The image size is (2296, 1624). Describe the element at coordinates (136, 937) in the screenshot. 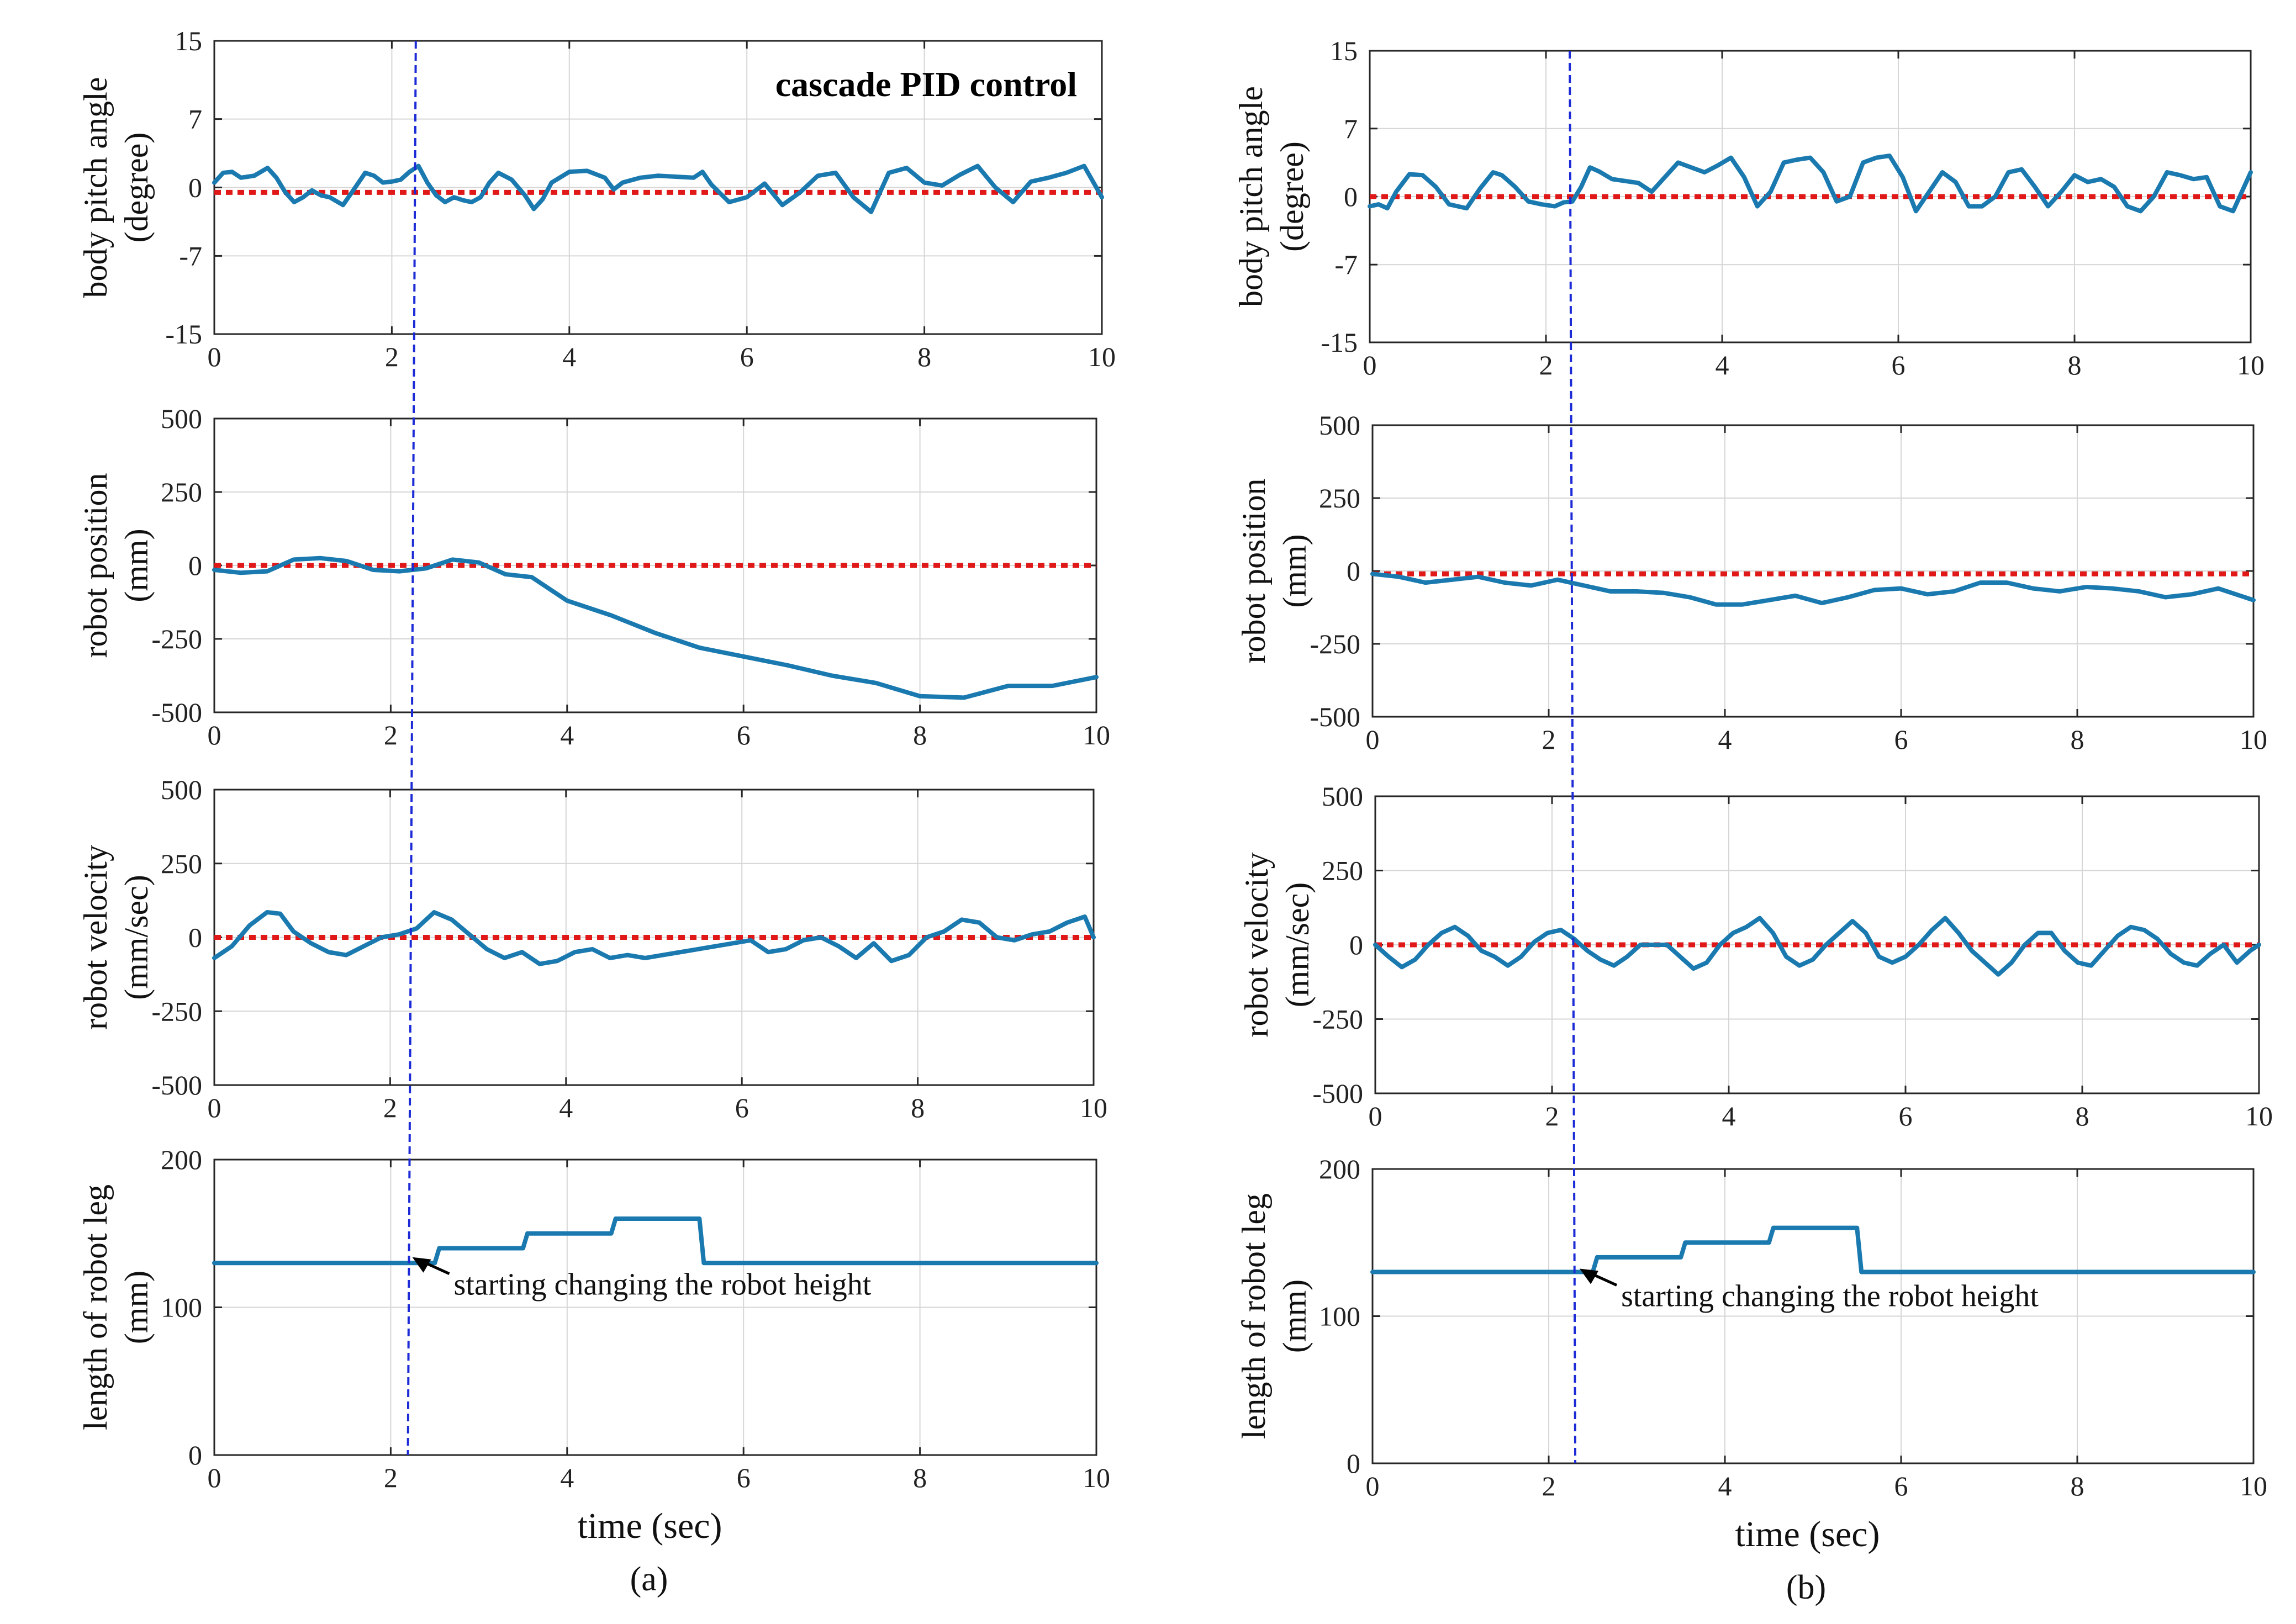

I see `y-axis-label-line: (mm/sec)` at that location.